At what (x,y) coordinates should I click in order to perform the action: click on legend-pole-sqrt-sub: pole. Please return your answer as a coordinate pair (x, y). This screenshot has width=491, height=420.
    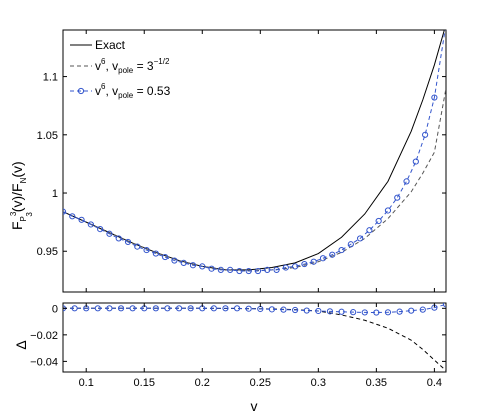
    Looking at the image, I should click on (126, 70).